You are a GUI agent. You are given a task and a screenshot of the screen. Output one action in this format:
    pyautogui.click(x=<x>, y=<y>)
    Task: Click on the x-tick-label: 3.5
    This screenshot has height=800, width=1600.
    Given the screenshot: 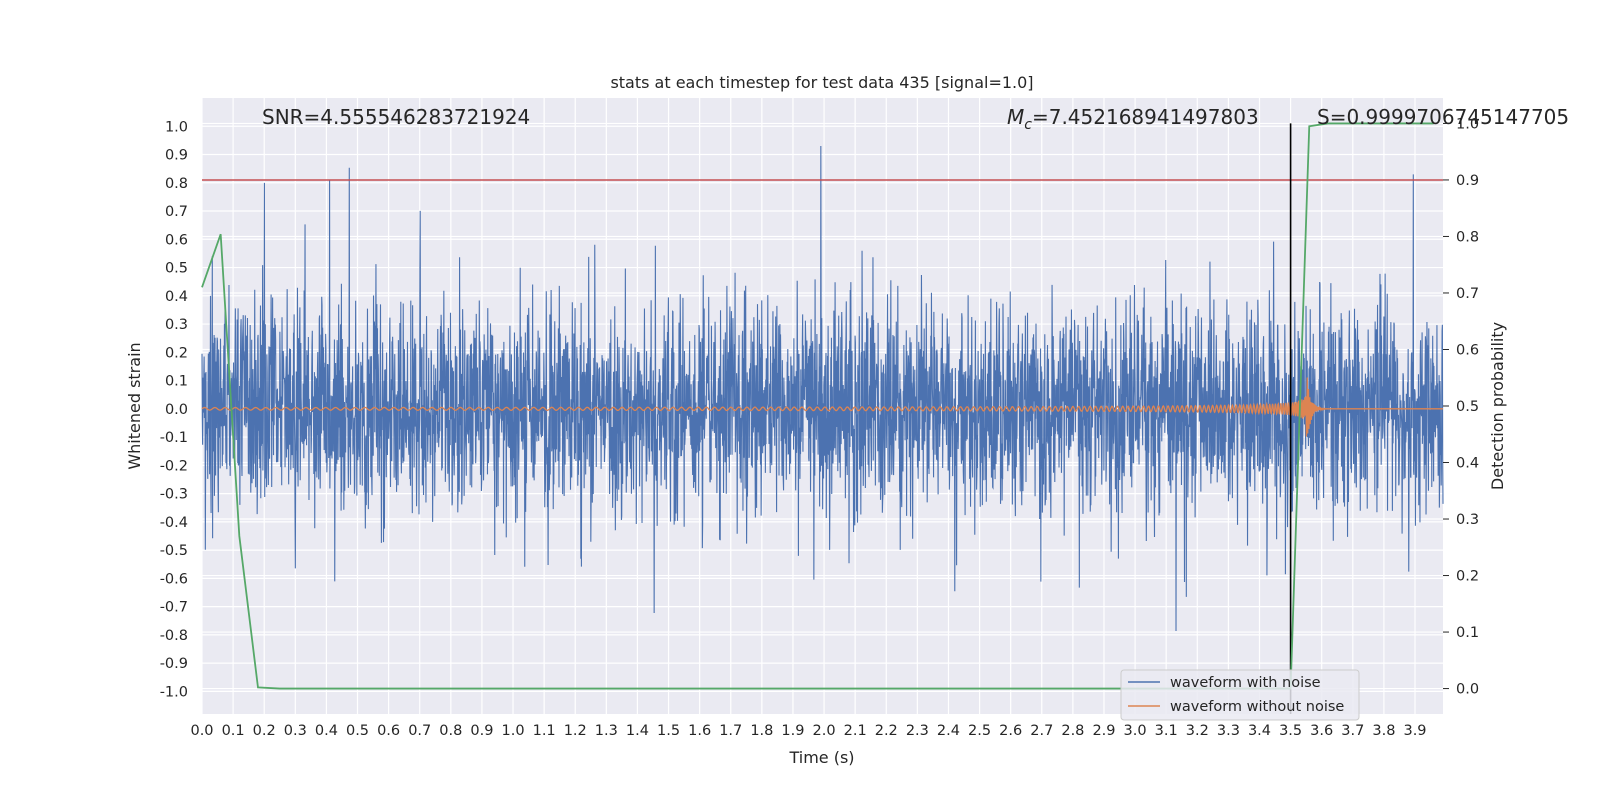 What is the action you would take?
    pyautogui.click(x=1290, y=731)
    